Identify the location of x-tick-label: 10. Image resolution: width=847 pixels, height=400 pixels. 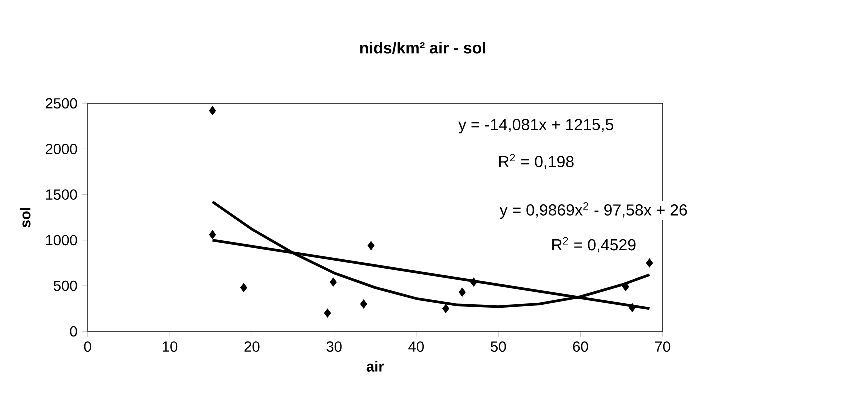
(170, 347).